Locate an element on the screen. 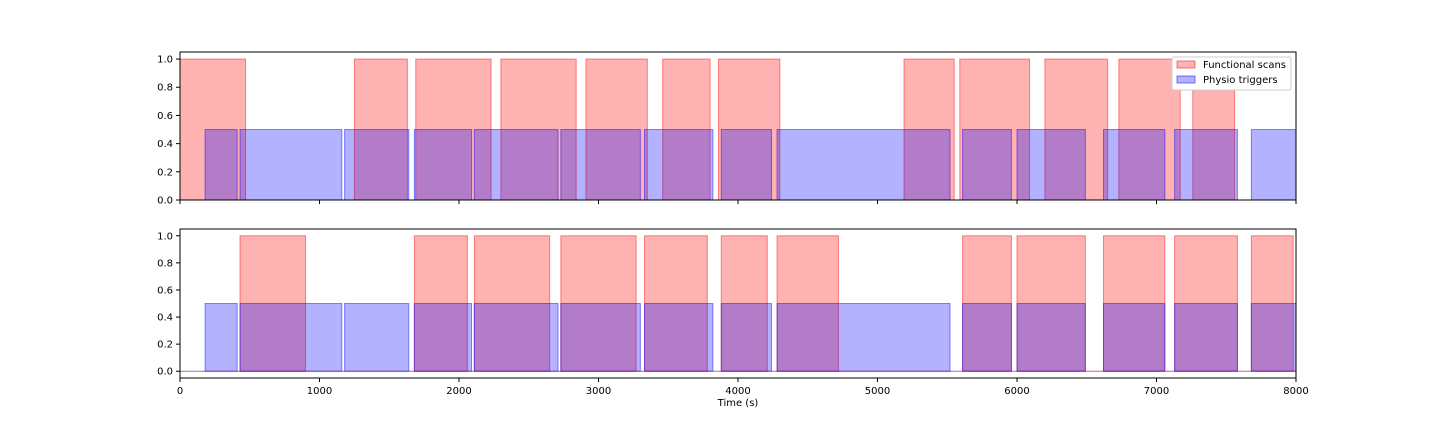 This screenshot has width=1440, height=432. bottom-xtick-label-4: 4000 is located at coordinates (737, 391).